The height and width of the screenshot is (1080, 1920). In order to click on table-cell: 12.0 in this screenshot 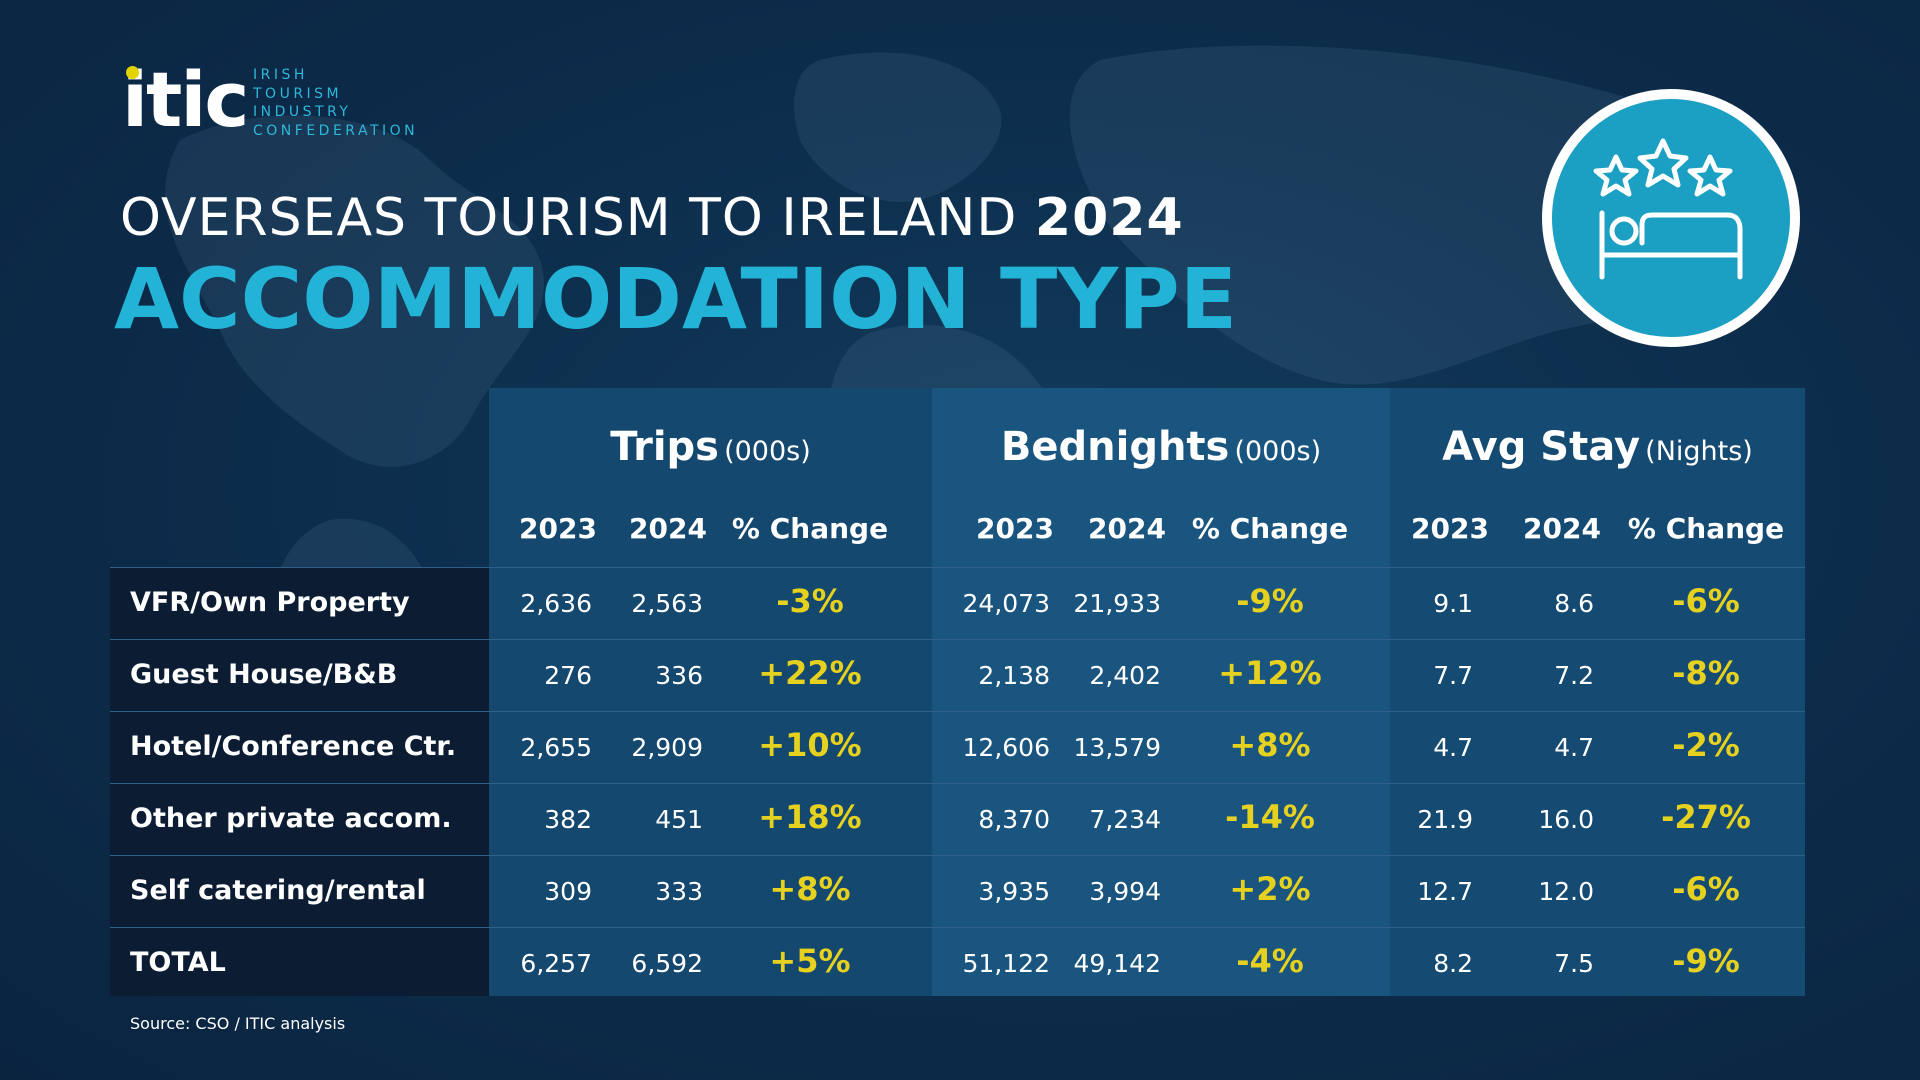, I will do `click(1566, 891)`.